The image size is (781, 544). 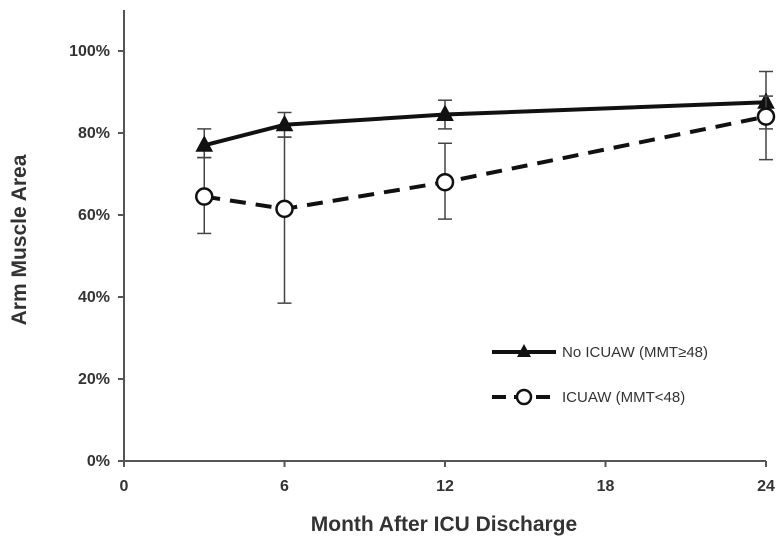 I want to click on x-tick-label: 24, so click(x=766, y=486).